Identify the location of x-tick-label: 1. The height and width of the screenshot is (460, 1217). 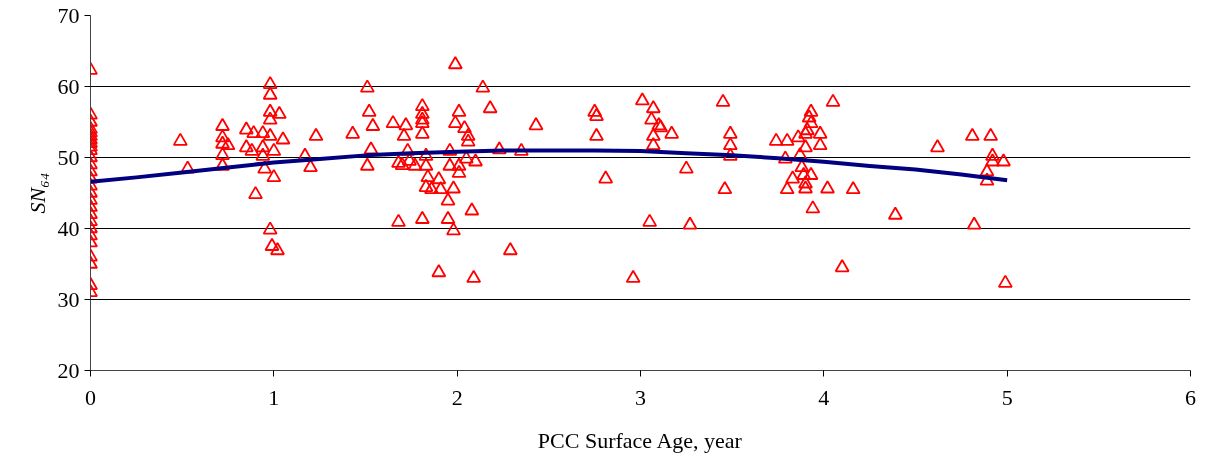
(274, 397).